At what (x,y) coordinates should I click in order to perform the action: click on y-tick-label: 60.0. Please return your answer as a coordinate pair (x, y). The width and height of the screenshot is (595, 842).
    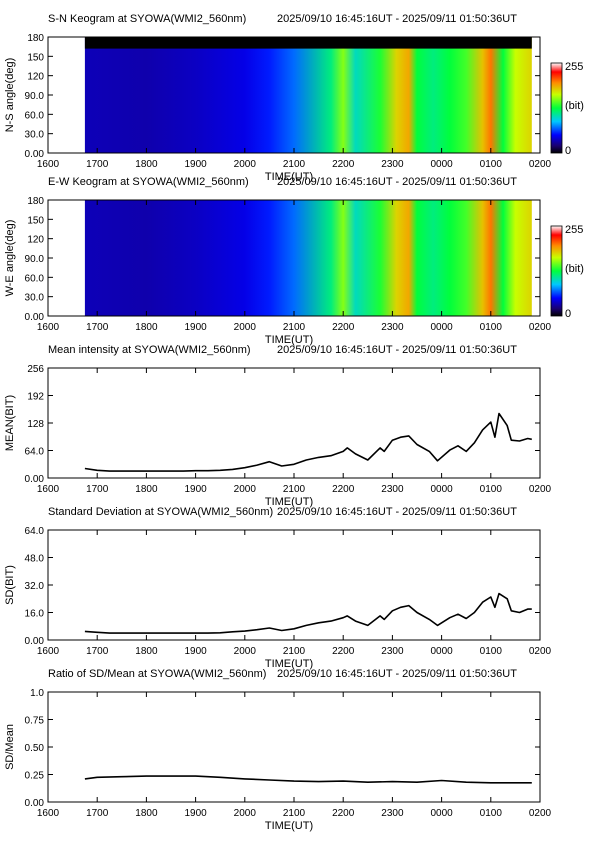
    Looking at the image, I should click on (35, 278).